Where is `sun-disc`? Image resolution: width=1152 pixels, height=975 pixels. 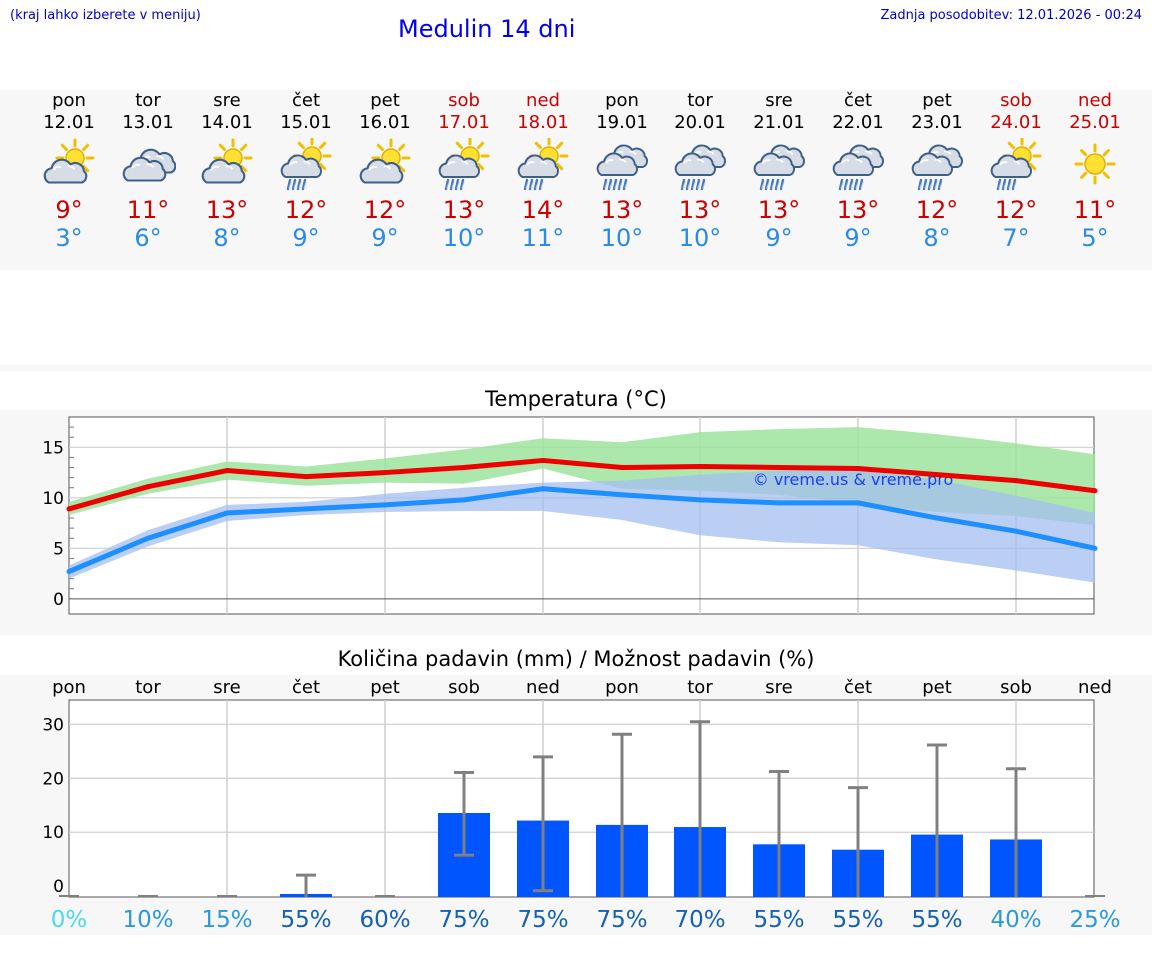 sun-disc is located at coordinates (1095, 164).